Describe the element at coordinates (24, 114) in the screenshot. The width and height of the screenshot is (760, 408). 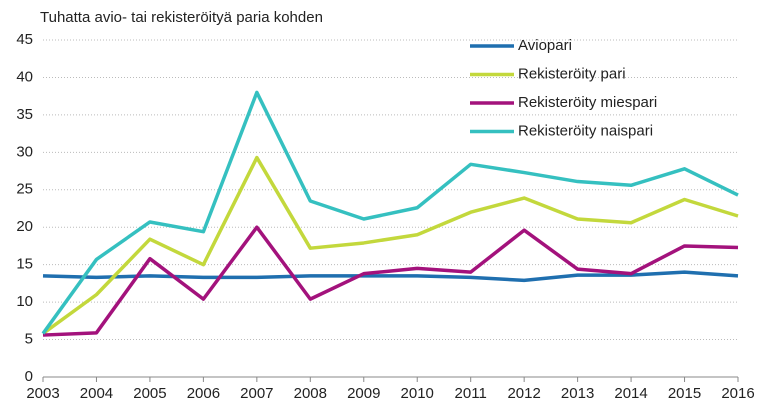
I see `y-tick-label: 35` at that location.